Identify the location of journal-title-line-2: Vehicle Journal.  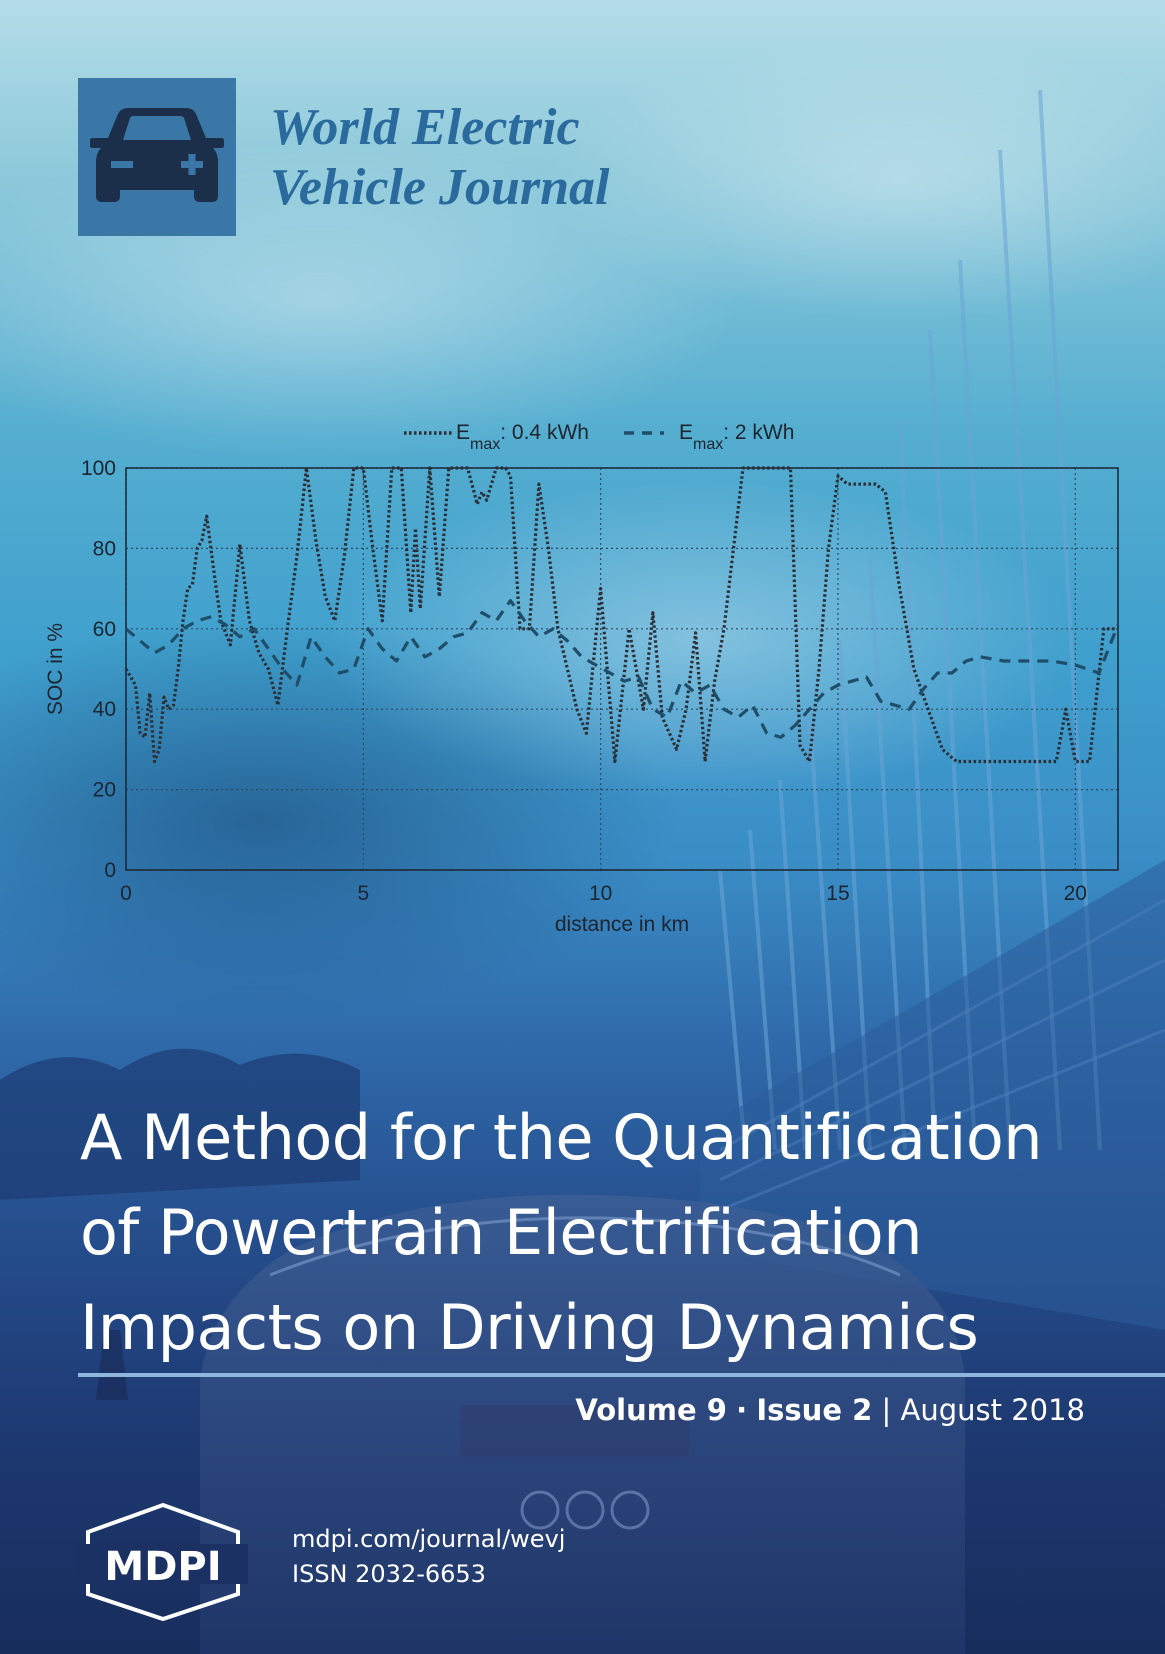
(440, 187).